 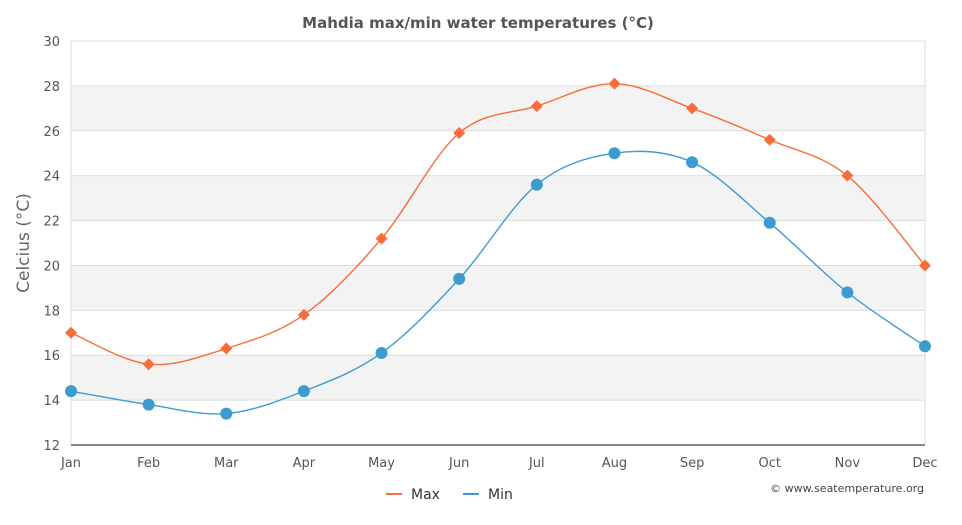 What do you see at coordinates (51, 446) in the screenshot?
I see `y-tick-label: 12` at bounding box center [51, 446].